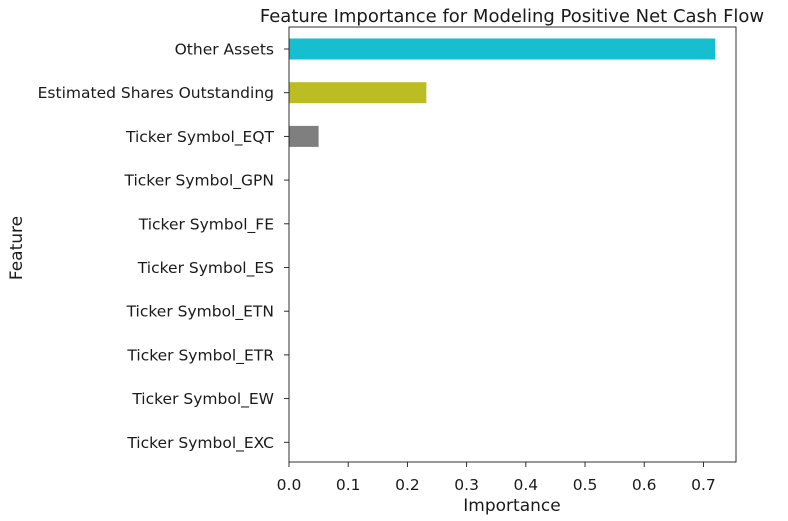 The height and width of the screenshot is (521, 788). What do you see at coordinates (644, 485) in the screenshot?
I see `x-tick-label: 0.6` at bounding box center [644, 485].